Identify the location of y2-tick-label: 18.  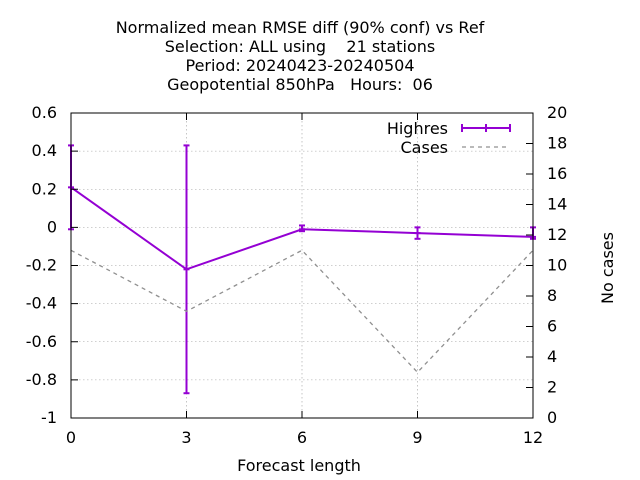
(557, 143).